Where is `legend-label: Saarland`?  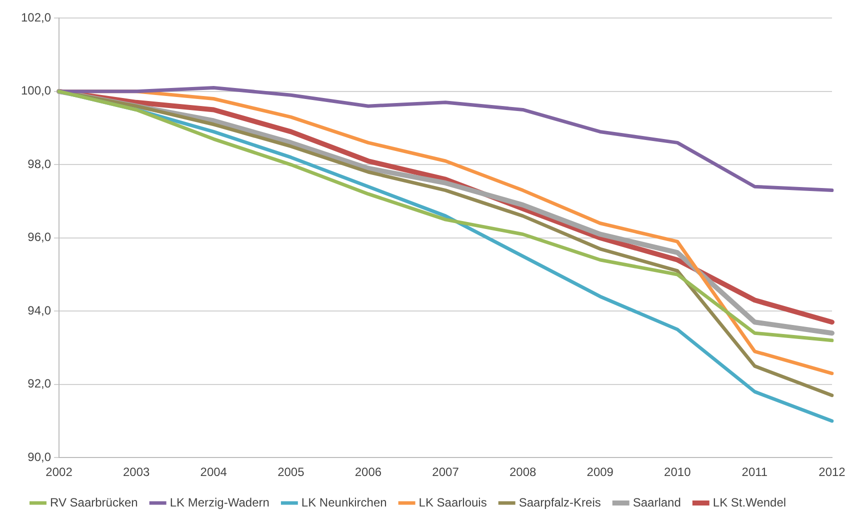 legend-label: Saarland is located at coordinates (656, 502).